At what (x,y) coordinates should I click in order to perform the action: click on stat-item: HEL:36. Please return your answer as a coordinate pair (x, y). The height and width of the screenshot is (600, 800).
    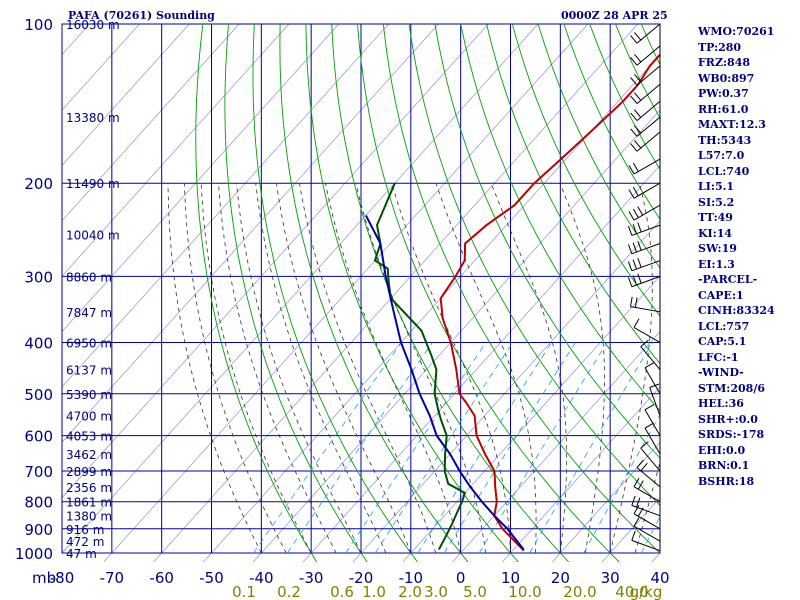
    Looking at the image, I should click on (721, 403).